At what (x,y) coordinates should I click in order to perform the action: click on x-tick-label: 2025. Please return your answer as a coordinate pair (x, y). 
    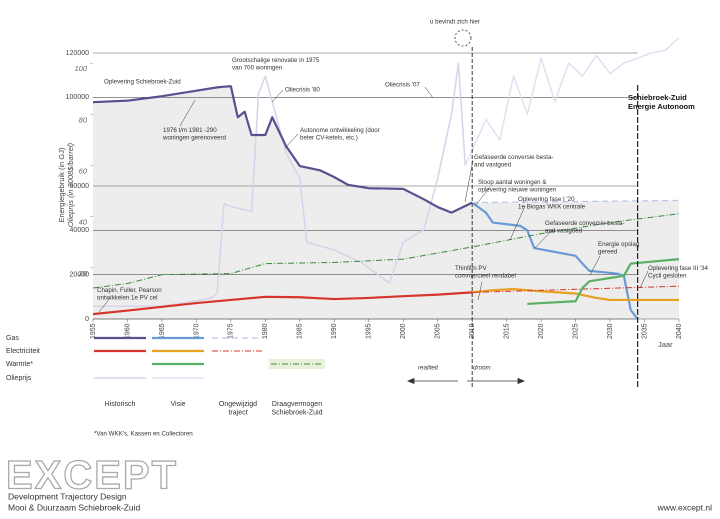
    Looking at the image, I should click on (575, 331).